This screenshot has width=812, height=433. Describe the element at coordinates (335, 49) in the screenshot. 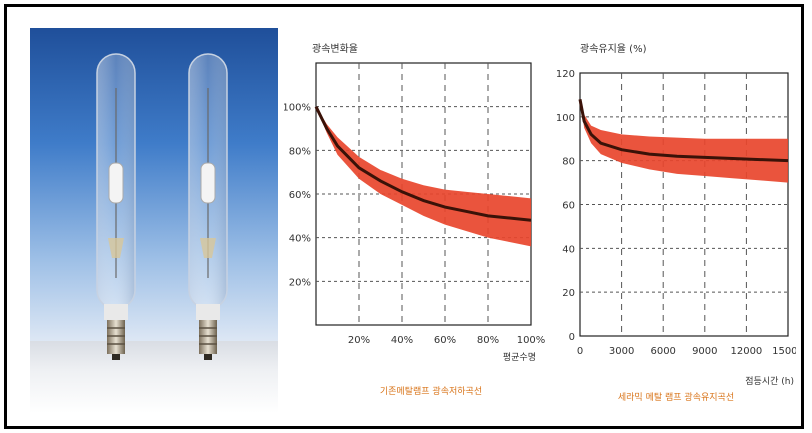

I see `chart-title: 광속변화율` at that location.